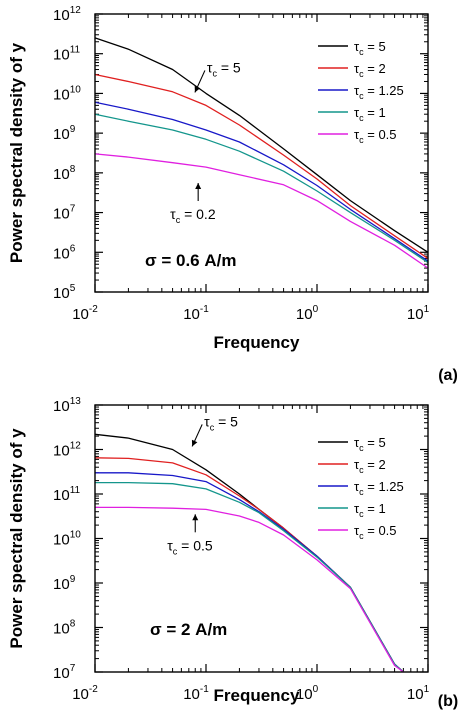 The height and width of the screenshot is (711, 474). I want to click on panel-tag: (a), so click(448, 375).